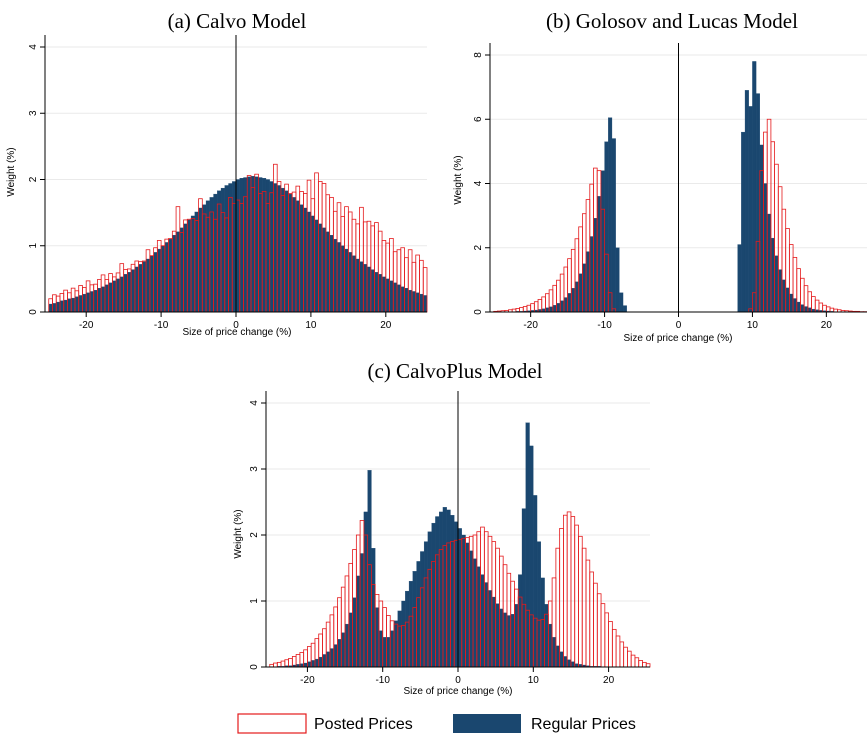  Describe the element at coordinates (272, 723) in the screenshot. I see `legend-swatch-posted` at that location.